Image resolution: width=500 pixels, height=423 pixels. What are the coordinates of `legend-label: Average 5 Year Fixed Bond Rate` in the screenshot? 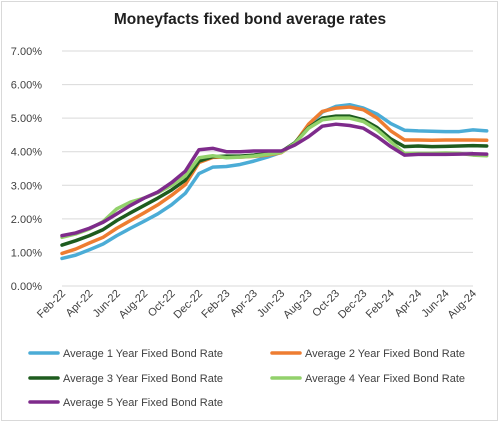 It's located at (143, 403).